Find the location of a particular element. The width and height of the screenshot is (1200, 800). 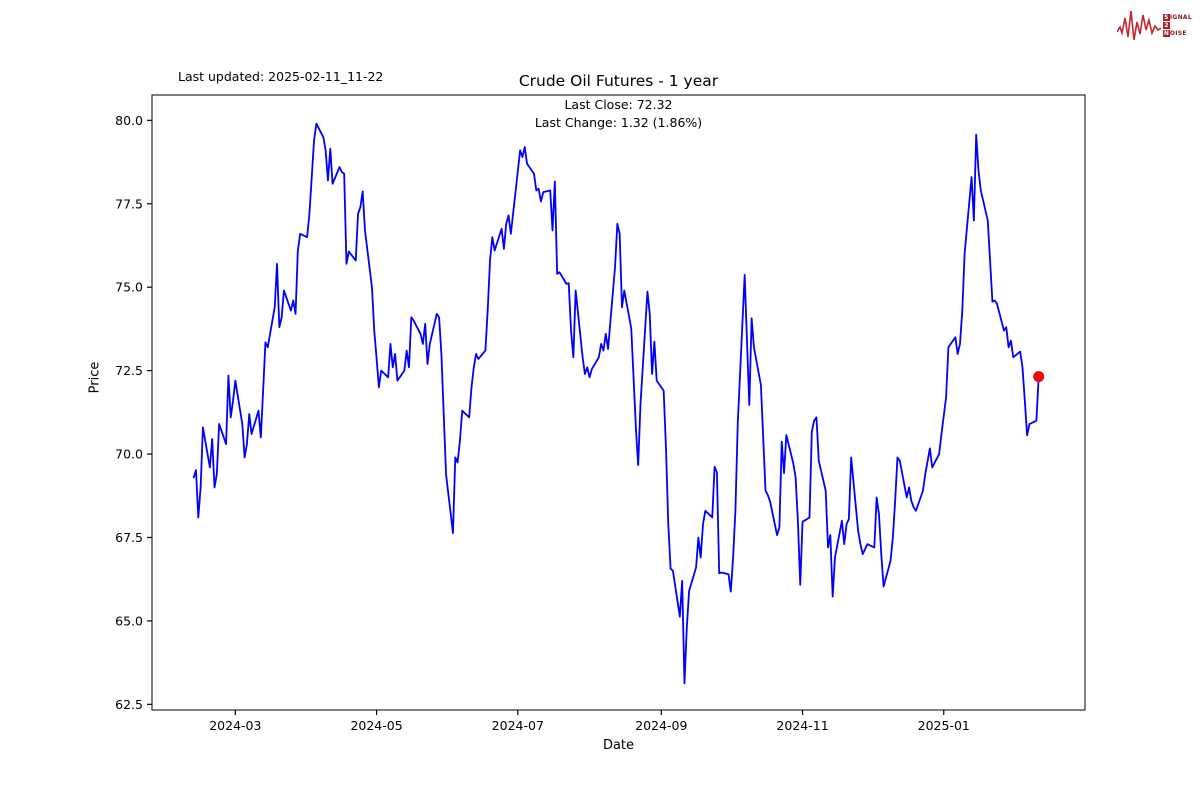

ekg-waveform-icon is located at coordinates (1138, 25).